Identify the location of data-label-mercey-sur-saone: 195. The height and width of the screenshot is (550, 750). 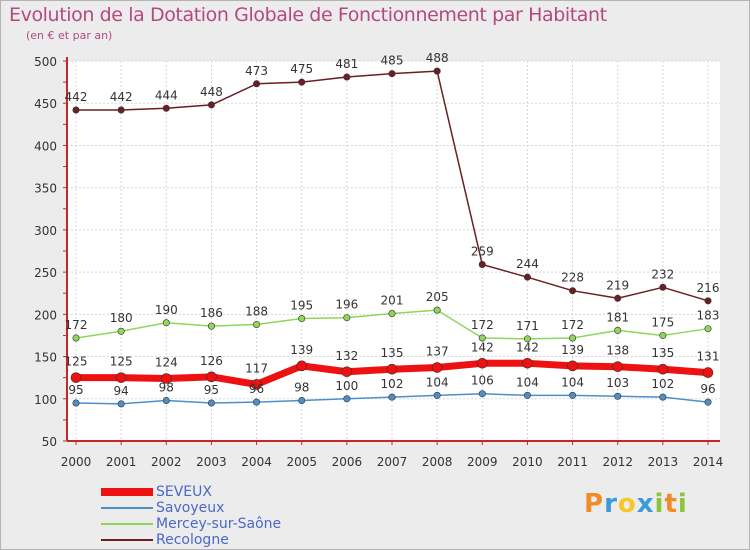
(301, 306).